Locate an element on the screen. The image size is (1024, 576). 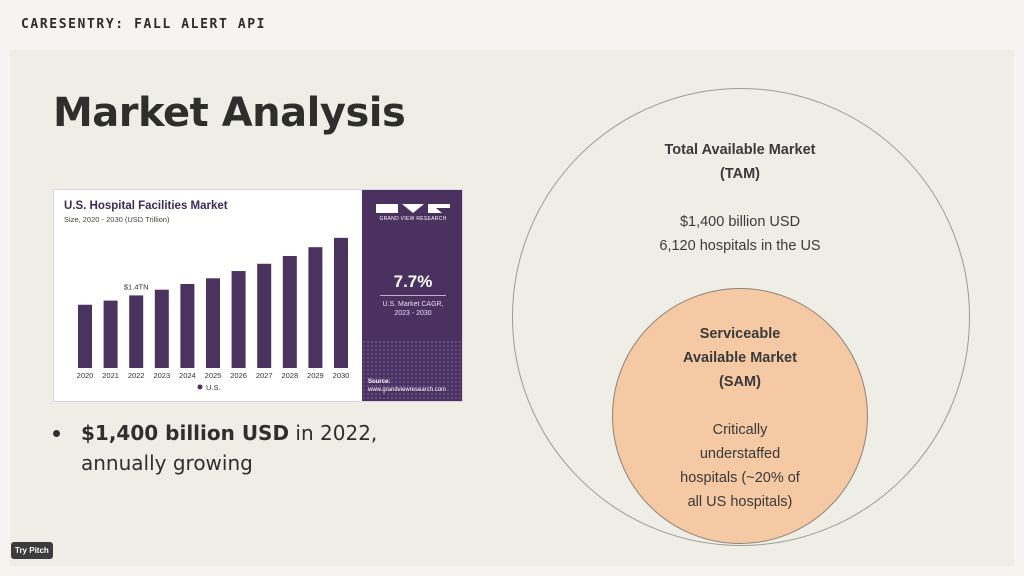
decorative-dot-pattern is located at coordinates (412, 370).